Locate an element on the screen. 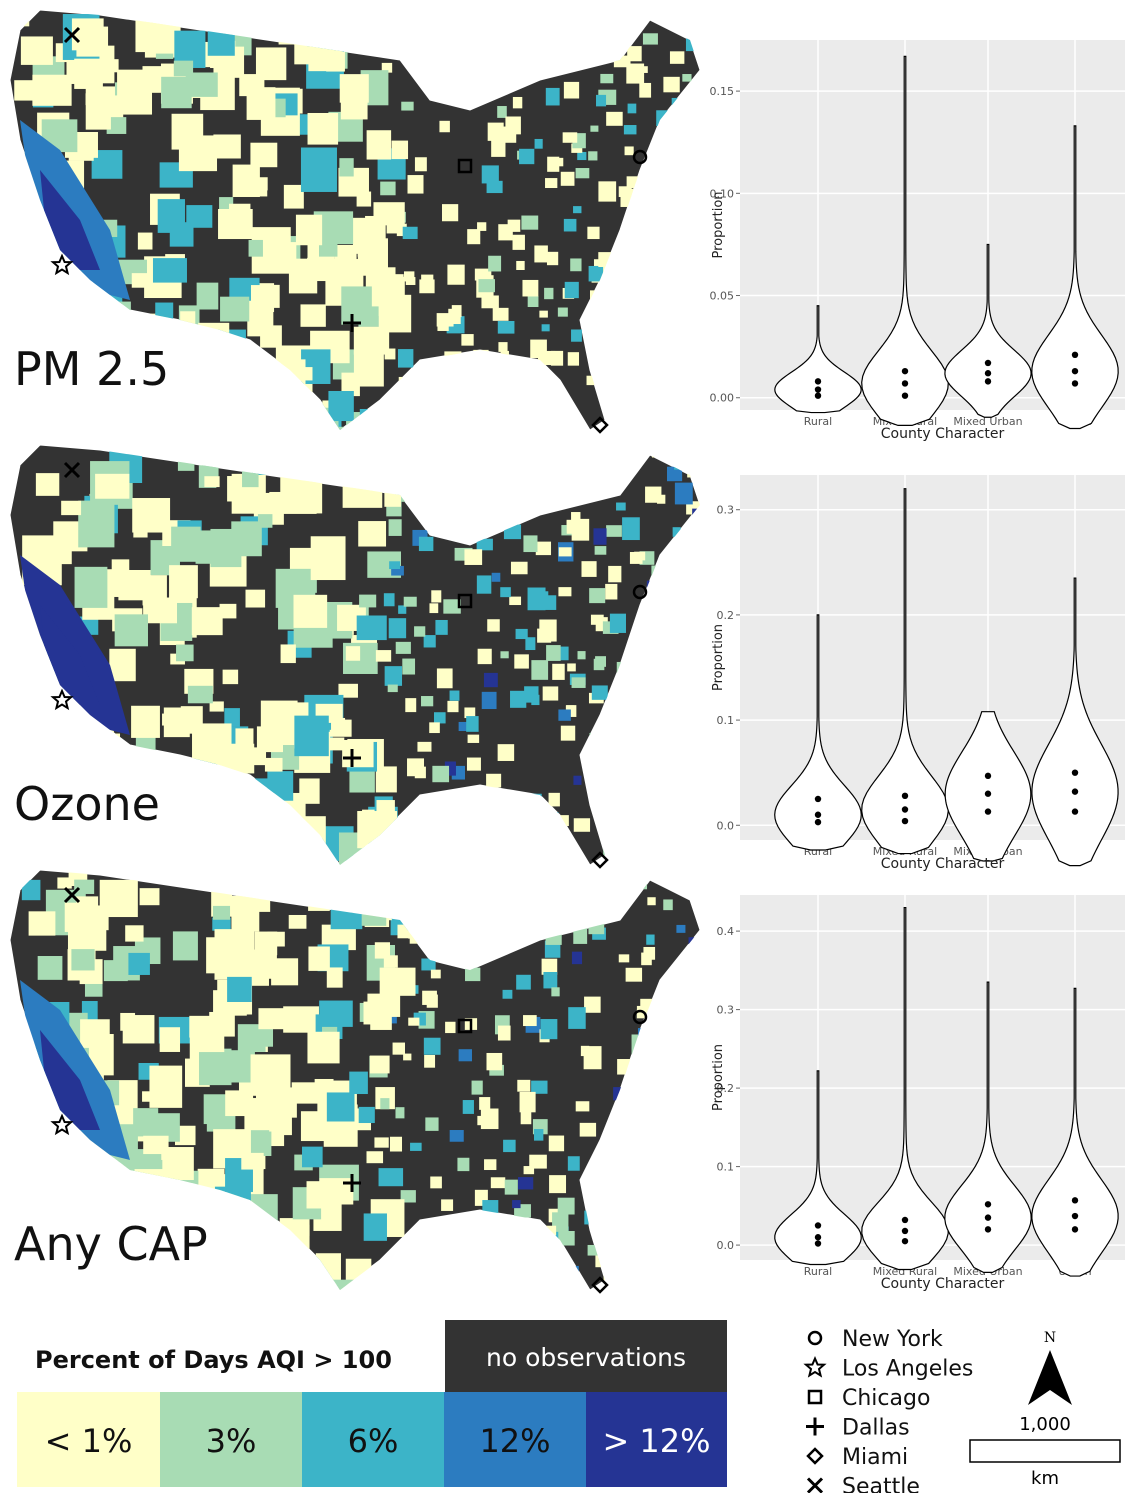 This screenshot has width=1128, height=1493. x-axis-title: County Character is located at coordinates (943, 864).